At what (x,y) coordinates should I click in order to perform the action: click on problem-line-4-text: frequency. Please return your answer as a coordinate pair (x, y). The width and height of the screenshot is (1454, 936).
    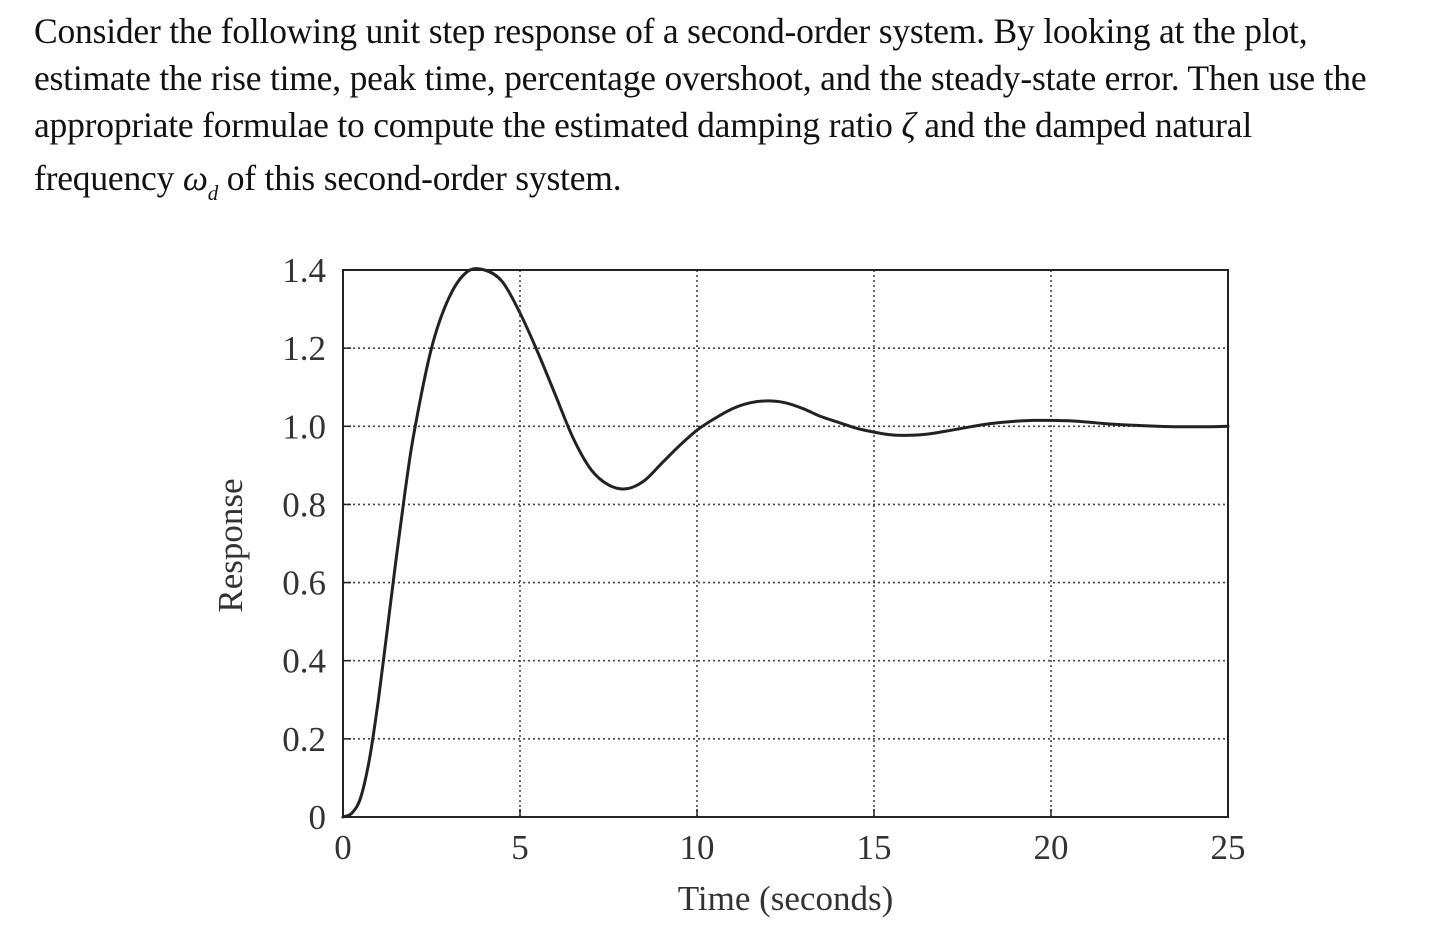
    Looking at the image, I should click on (104, 178).